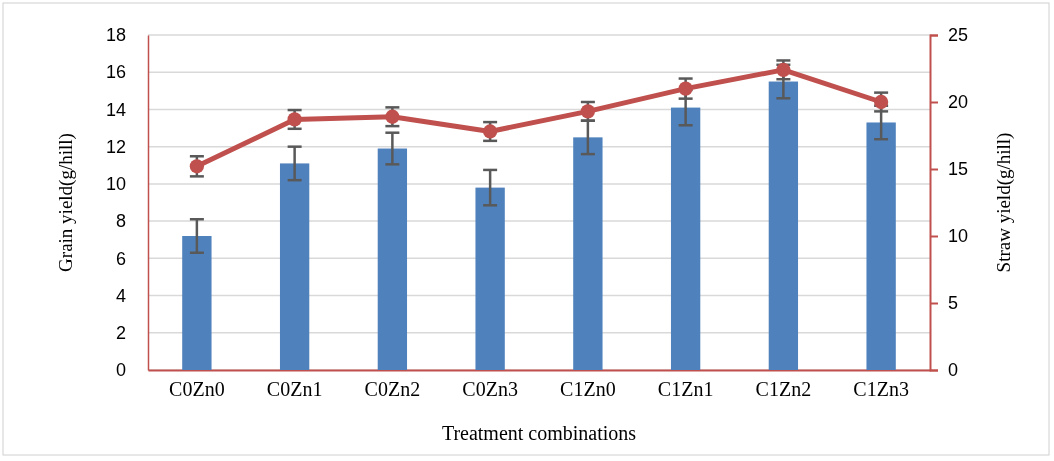  What do you see at coordinates (115, 35) in the screenshot?
I see `y-tick-label: 18` at bounding box center [115, 35].